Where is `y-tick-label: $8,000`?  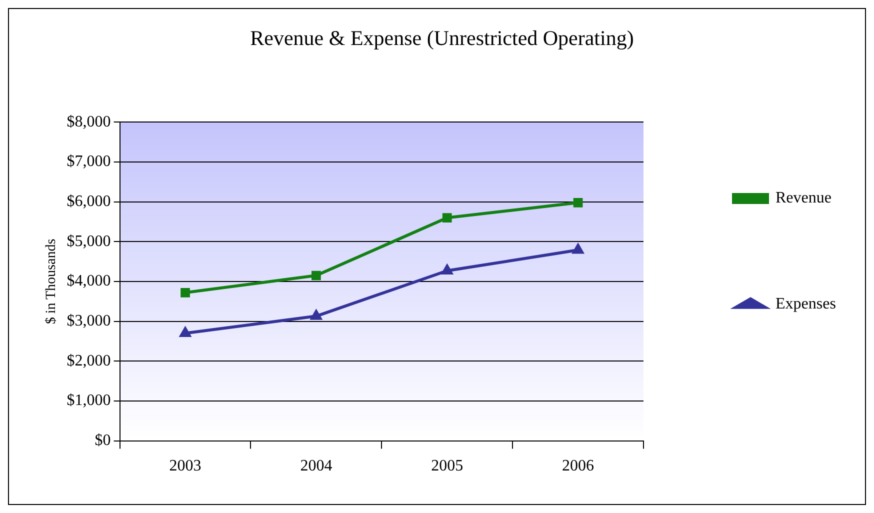
y-tick-label: $8,000 is located at coordinates (88, 121).